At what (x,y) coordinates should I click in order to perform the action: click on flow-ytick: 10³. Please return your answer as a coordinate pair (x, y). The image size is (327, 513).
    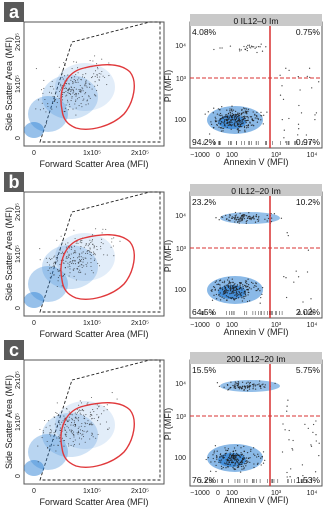
    Looking at the image, I should click on (181, 79).